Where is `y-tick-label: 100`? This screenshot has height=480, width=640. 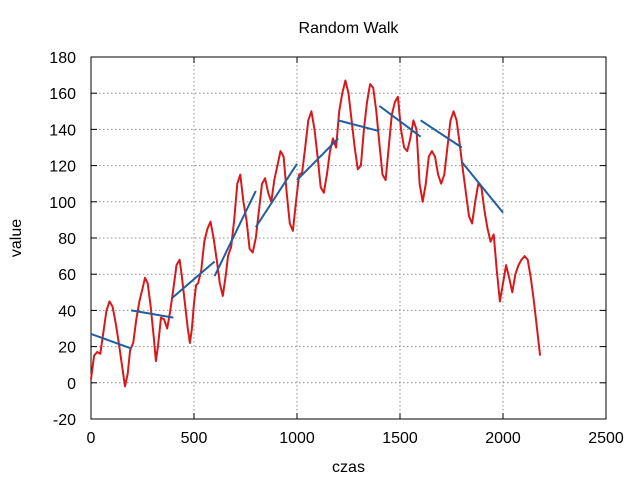 y-tick-label: 100 is located at coordinates (62, 203).